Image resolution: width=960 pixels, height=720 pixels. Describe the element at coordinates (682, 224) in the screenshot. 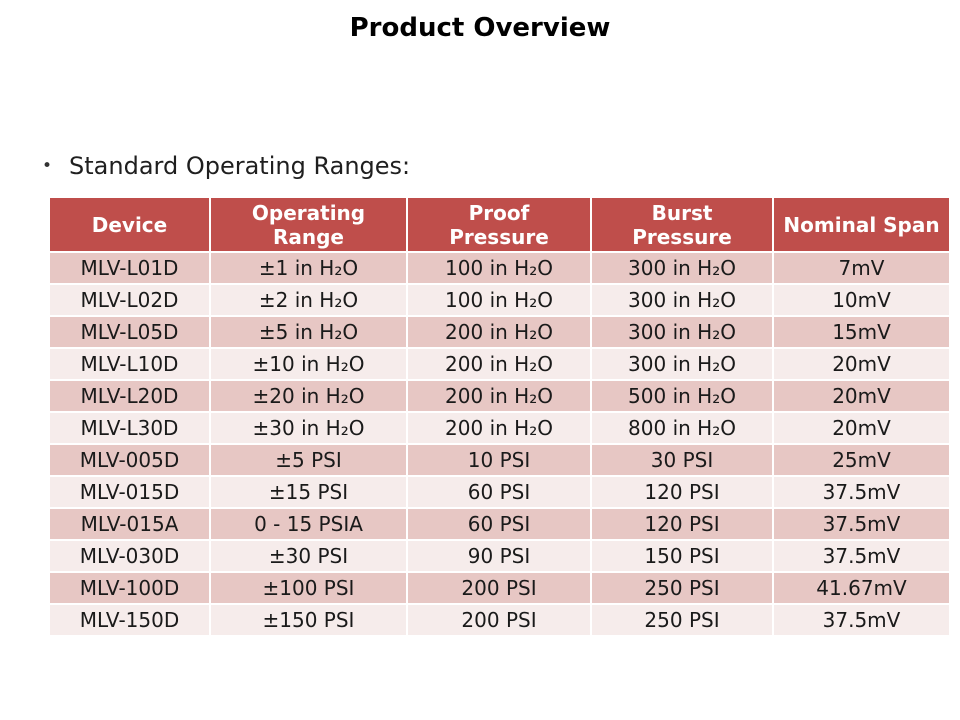

I see `column-header-burst-pressure: Burst Pressure` at that location.